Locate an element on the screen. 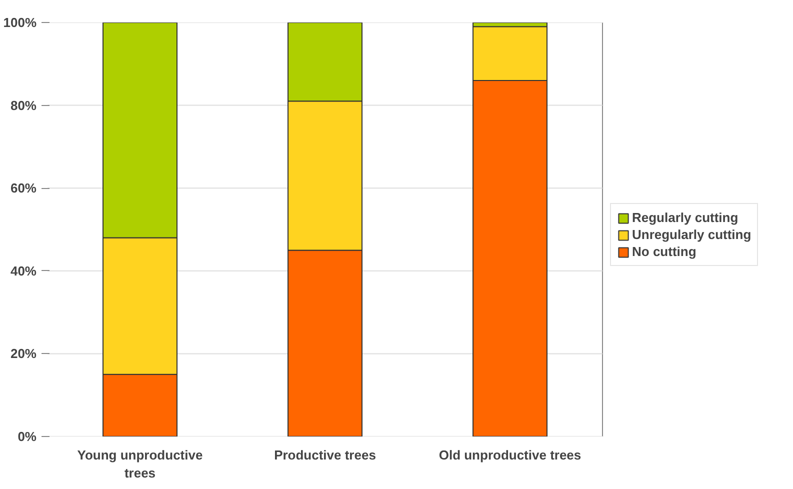 The image size is (793, 489). x-tick-label: Productive trees is located at coordinates (325, 455).